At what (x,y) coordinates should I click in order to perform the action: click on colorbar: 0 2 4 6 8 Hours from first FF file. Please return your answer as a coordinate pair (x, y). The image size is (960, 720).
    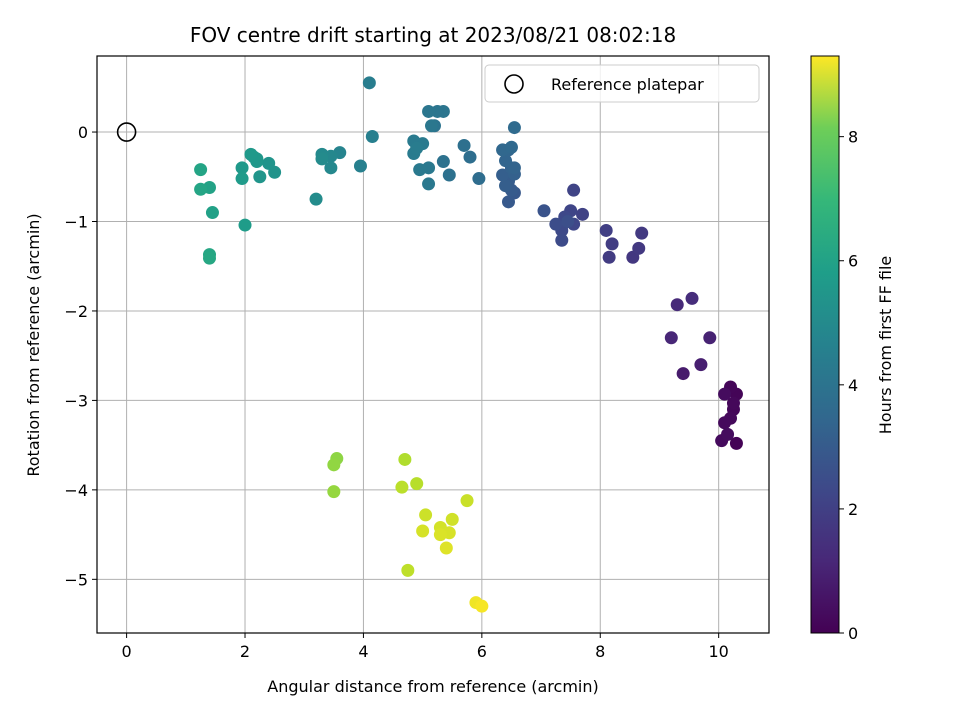
    Looking at the image, I should click on (852, 349).